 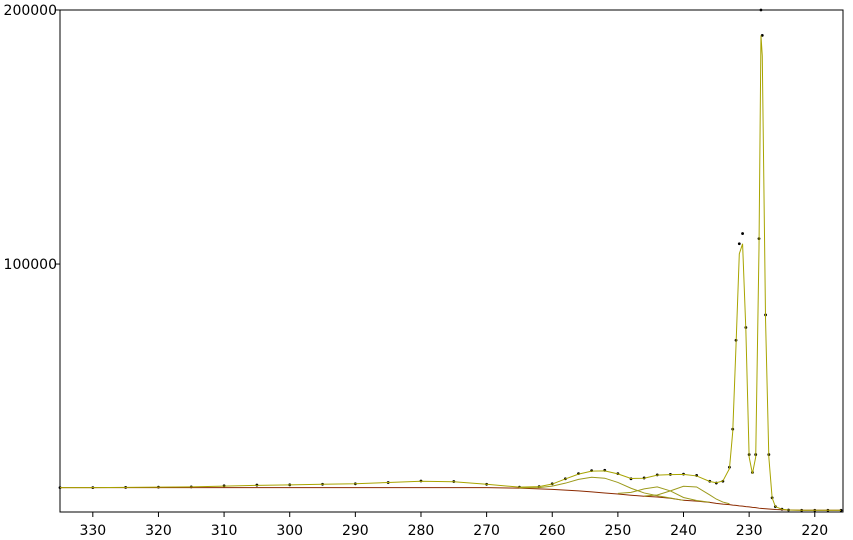 I want to click on y-tick-label: 100000, so click(x=30, y=265).